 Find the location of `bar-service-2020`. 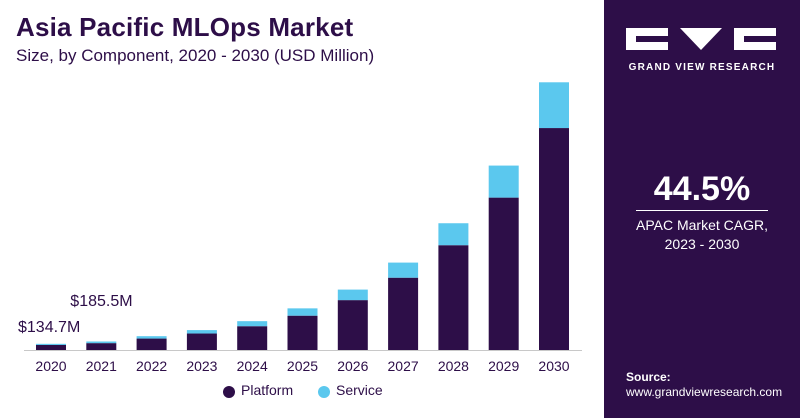

bar-service-2020 is located at coordinates (51, 344).